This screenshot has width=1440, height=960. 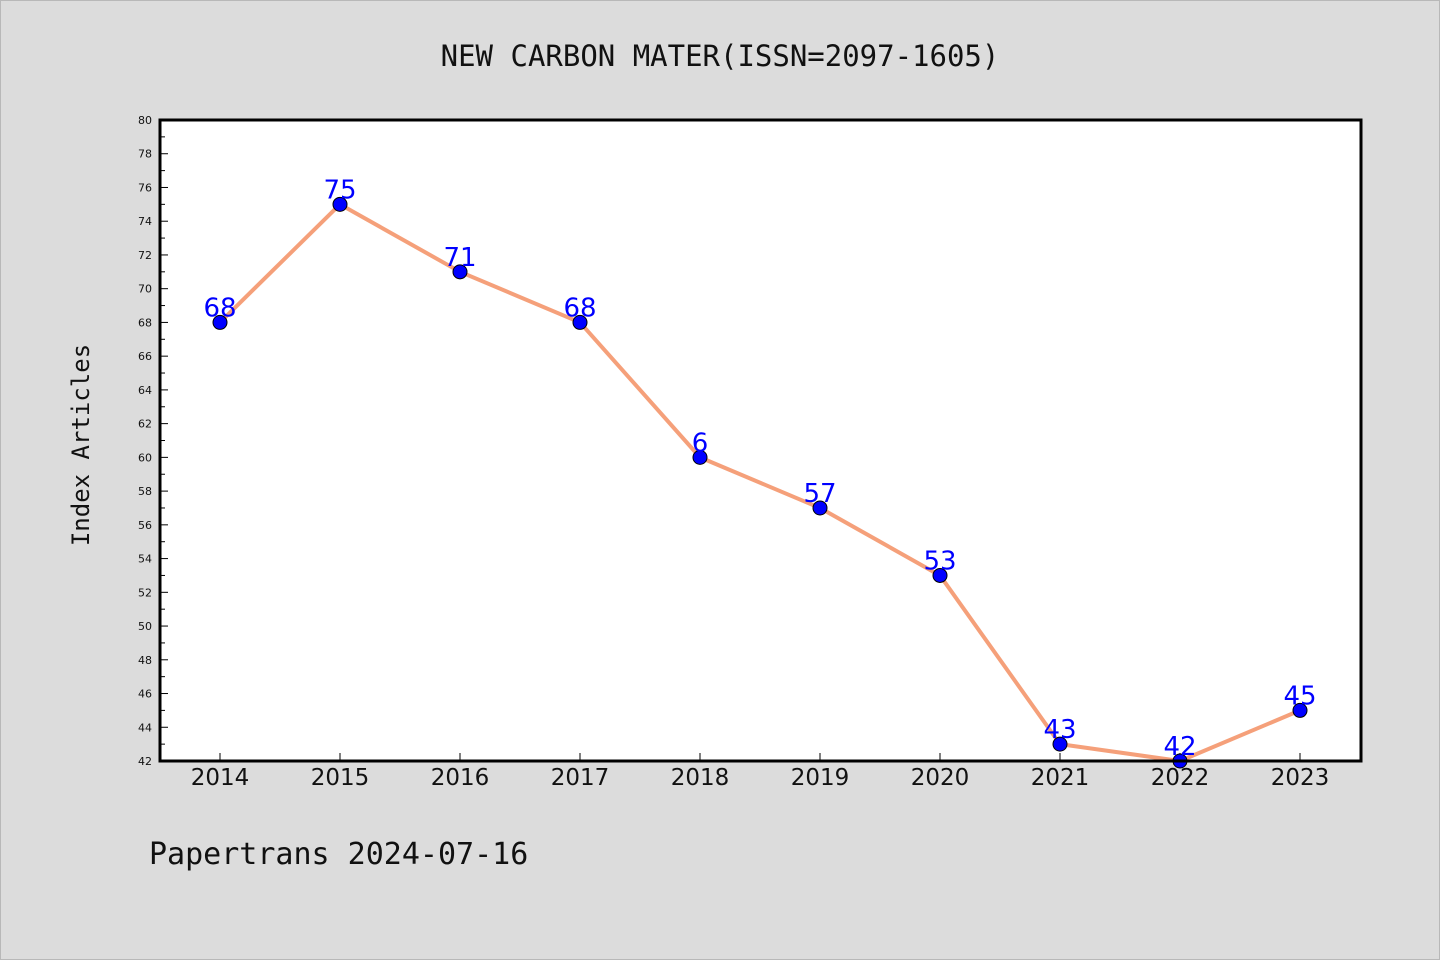 What do you see at coordinates (459, 258) in the screenshot?
I see `data-label: 71` at bounding box center [459, 258].